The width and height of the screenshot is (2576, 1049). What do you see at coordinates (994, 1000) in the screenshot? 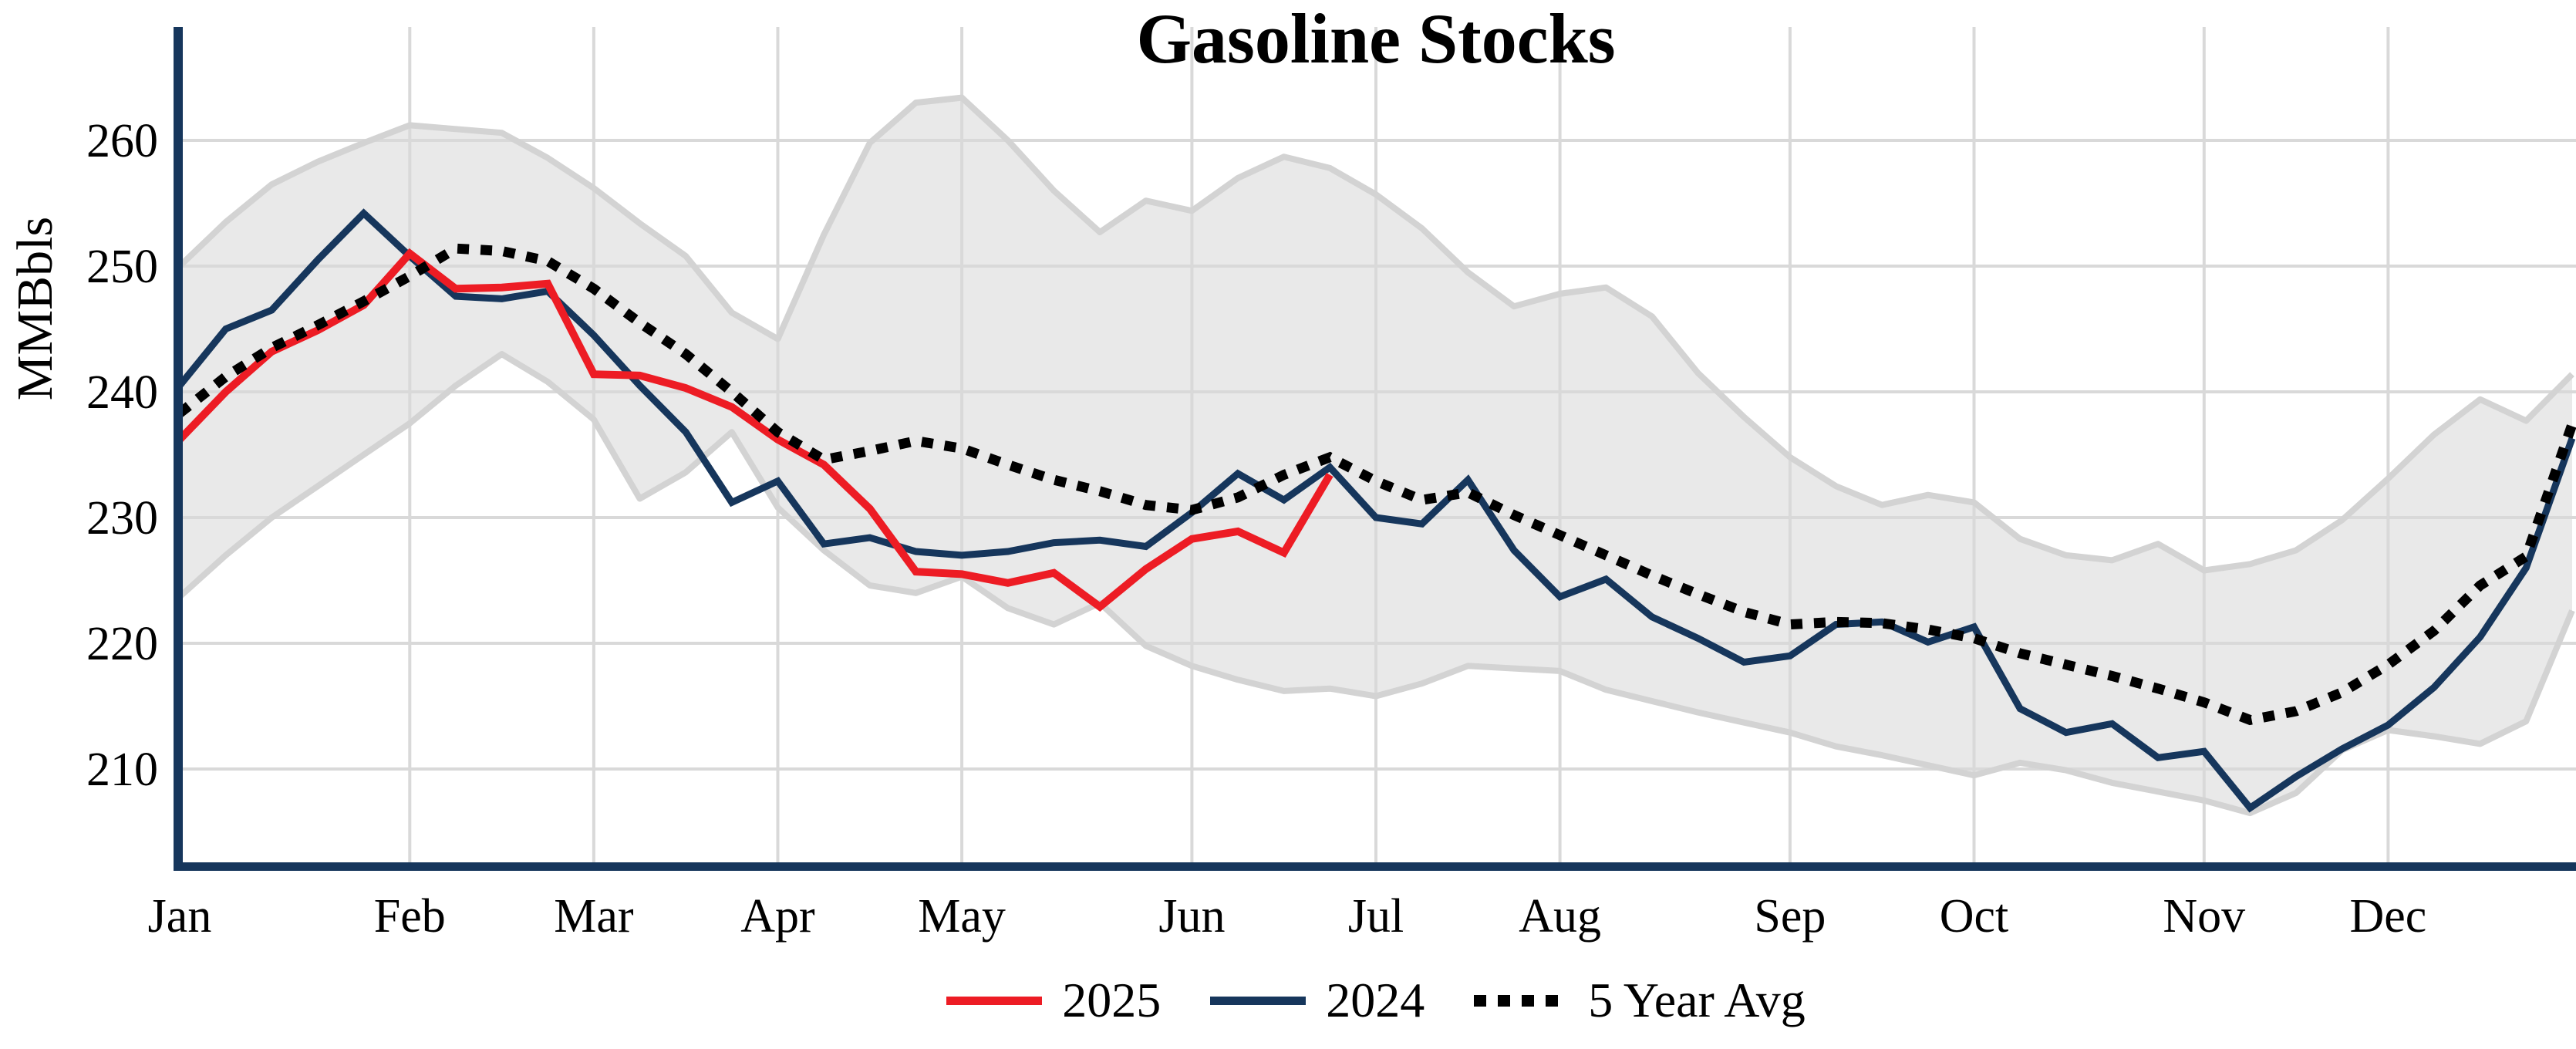
I see `legend-swatch-2025-line-icon` at bounding box center [994, 1000].